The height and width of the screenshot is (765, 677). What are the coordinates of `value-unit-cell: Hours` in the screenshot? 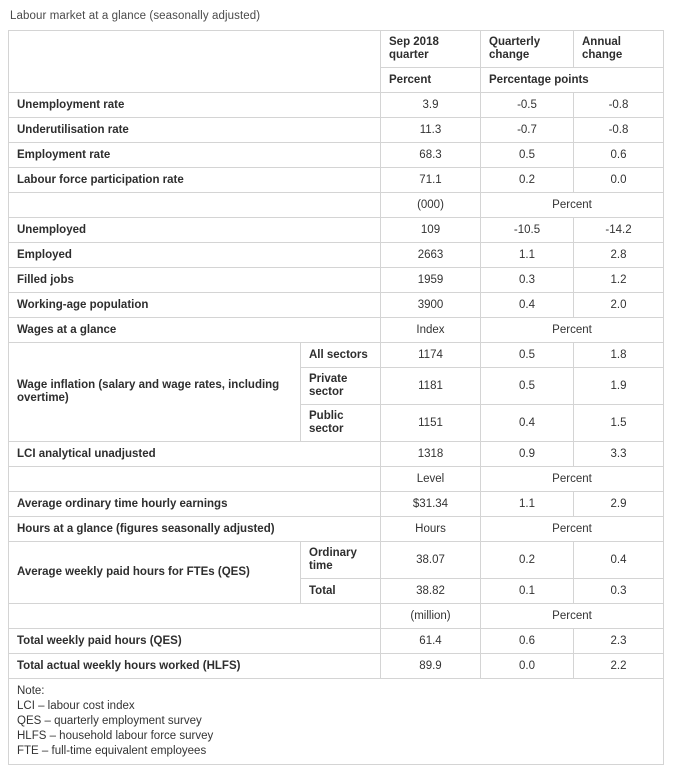 It's located at (430, 529).